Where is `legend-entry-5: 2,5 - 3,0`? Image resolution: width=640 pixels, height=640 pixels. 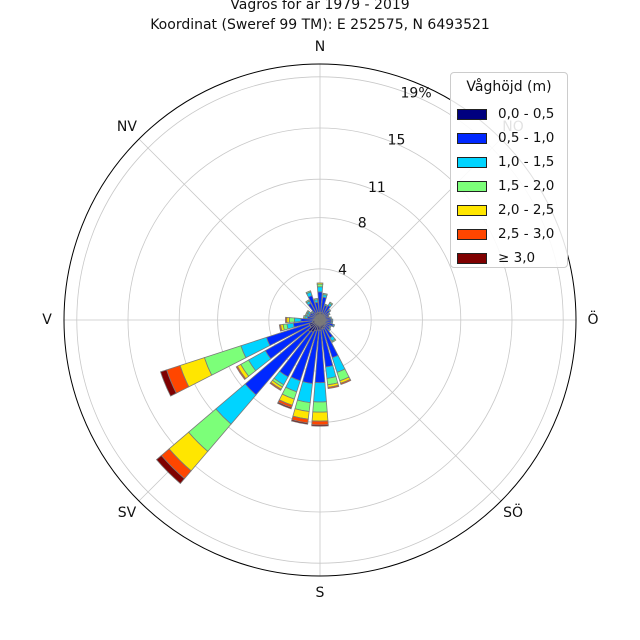 legend-entry-5: 2,5 - 3,0 is located at coordinates (505, 234).